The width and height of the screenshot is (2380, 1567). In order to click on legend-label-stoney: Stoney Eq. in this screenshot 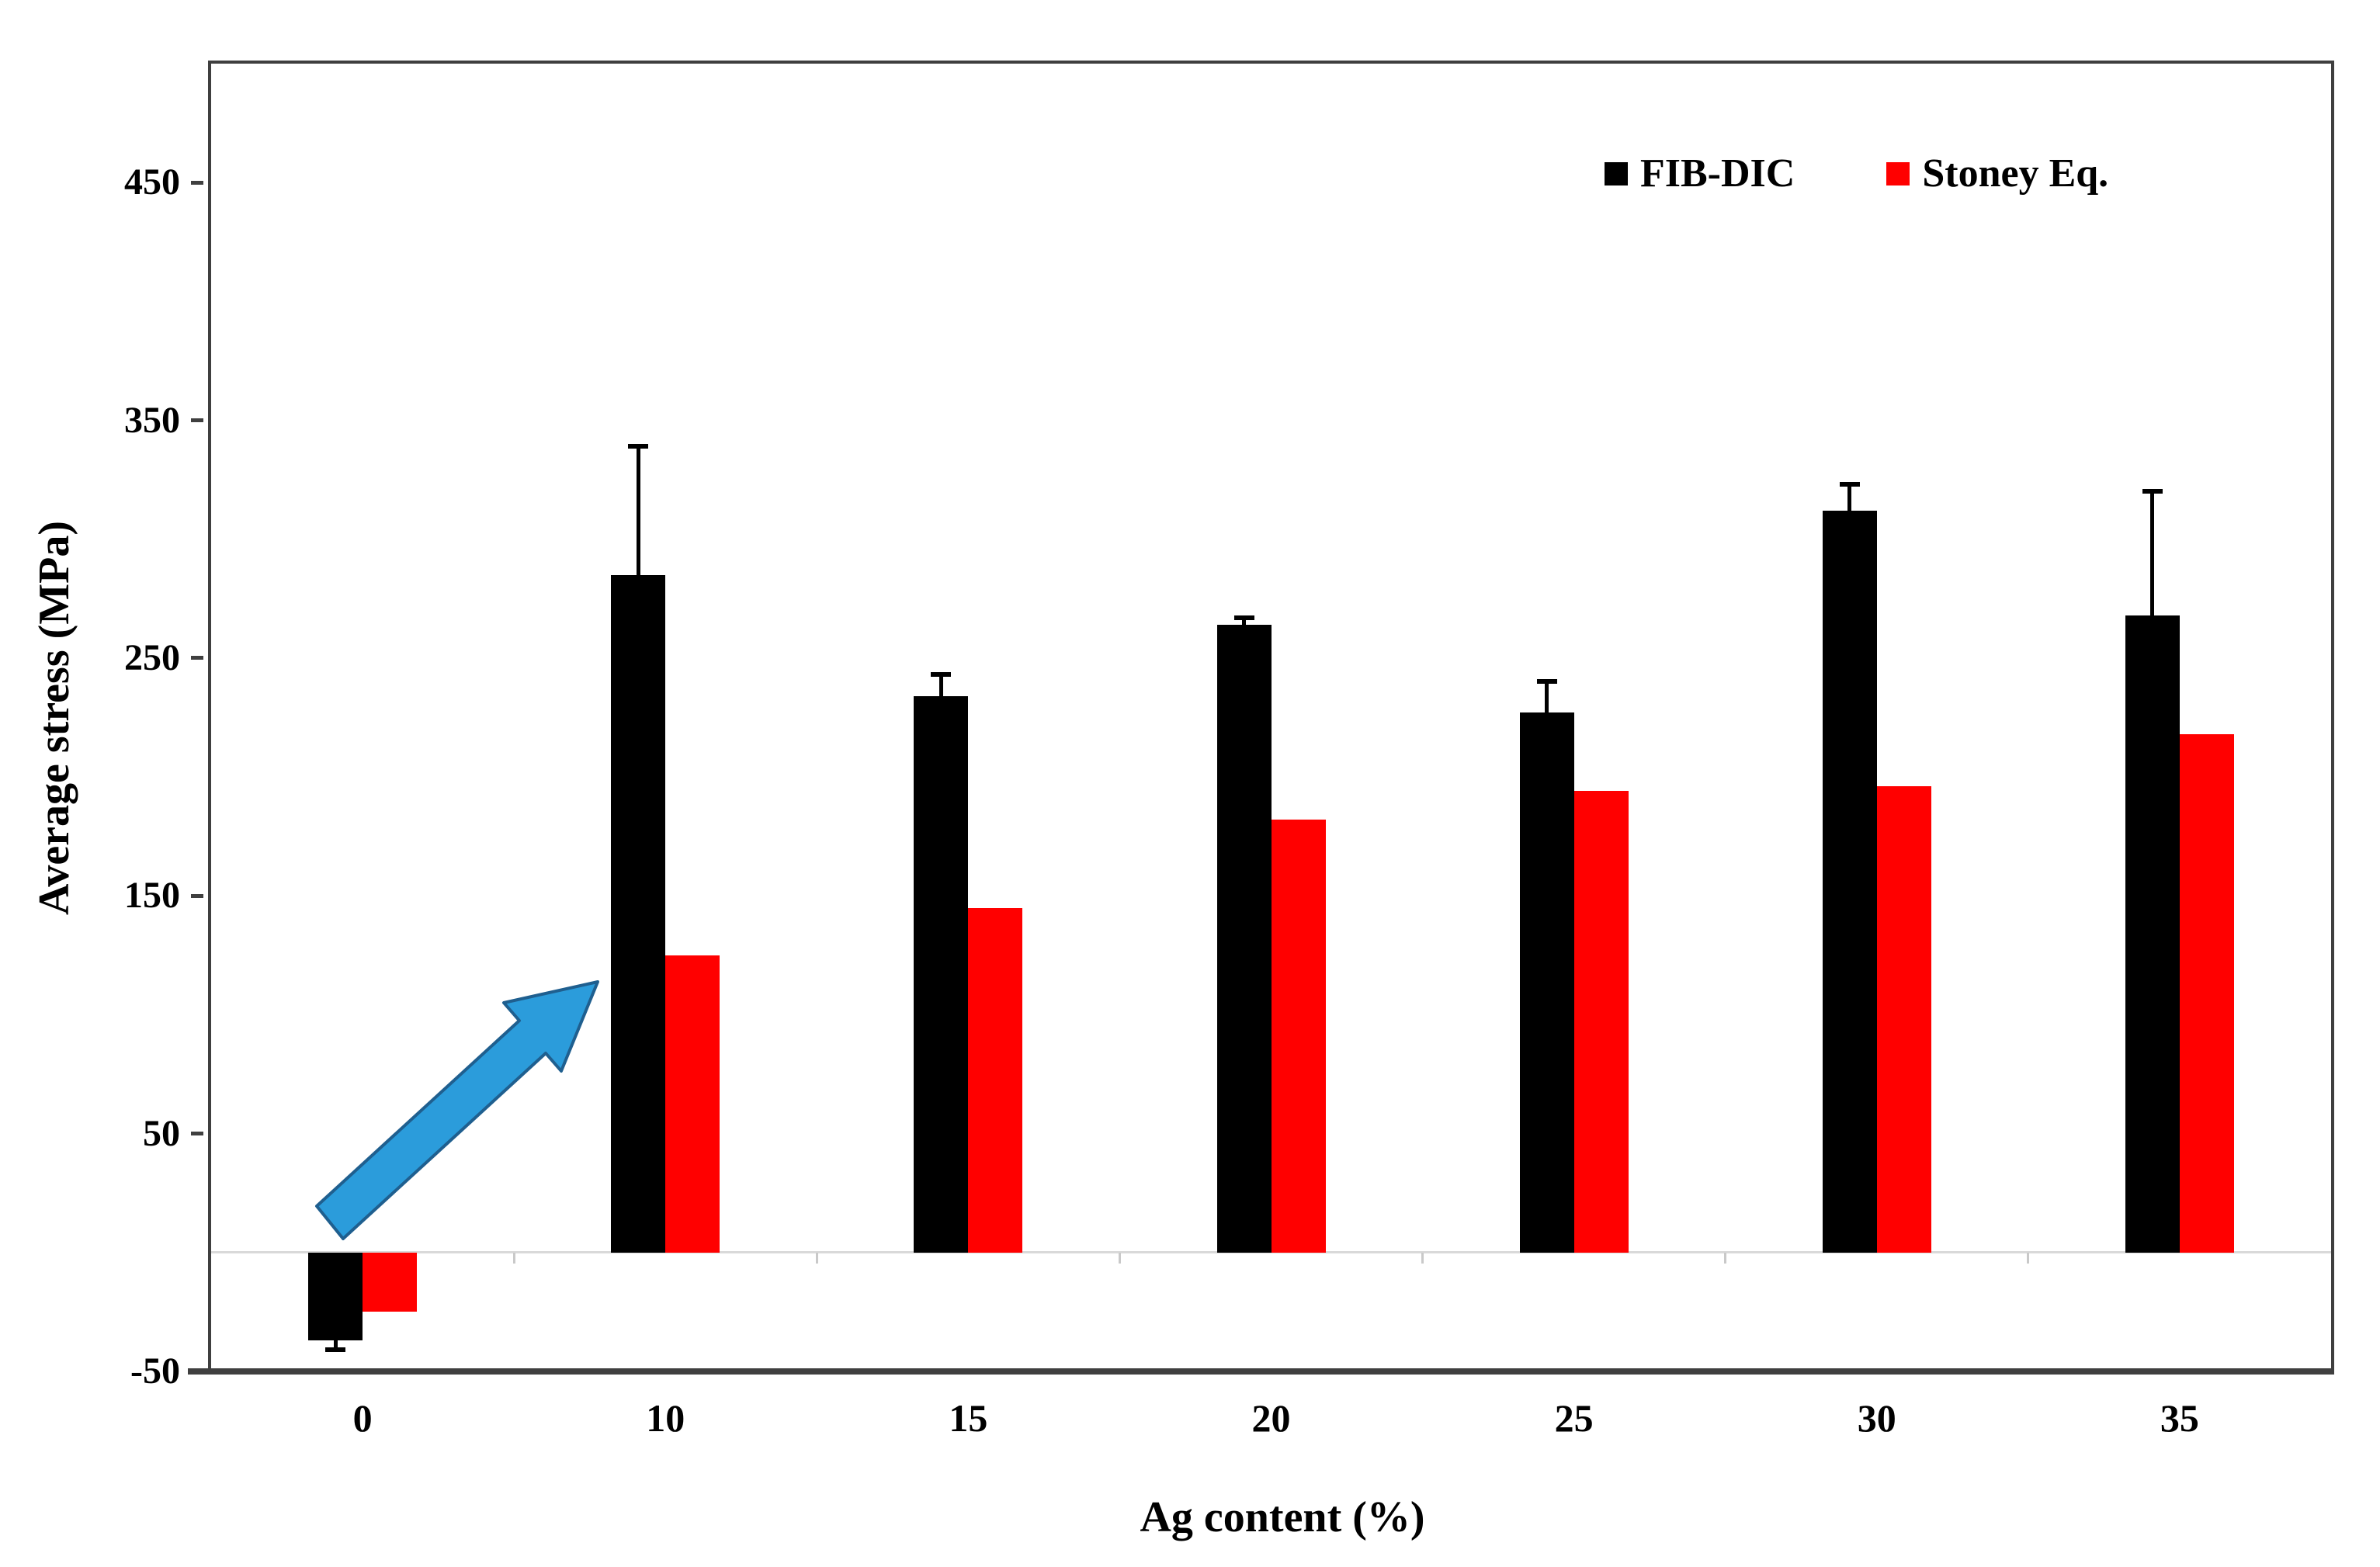, I will do `click(2015, 173)`.